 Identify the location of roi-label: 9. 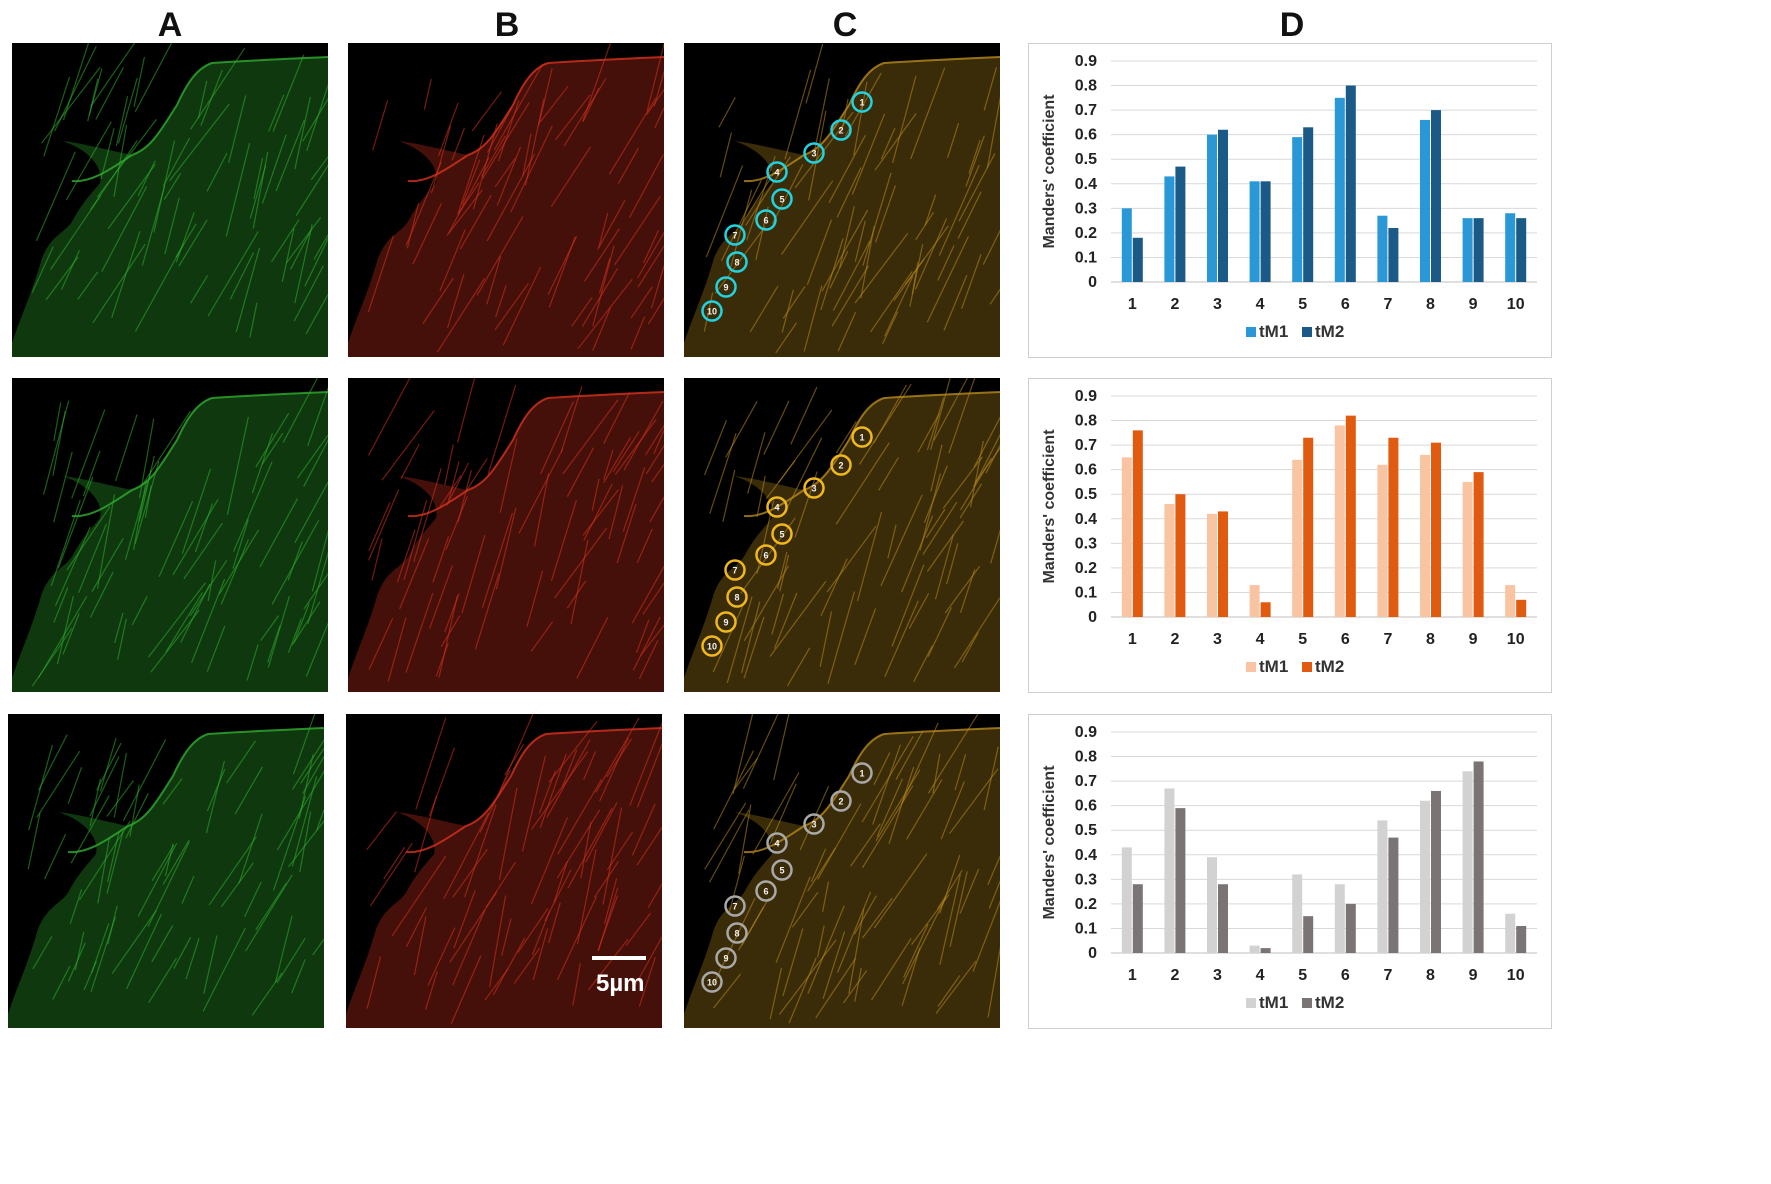
(725, 959).